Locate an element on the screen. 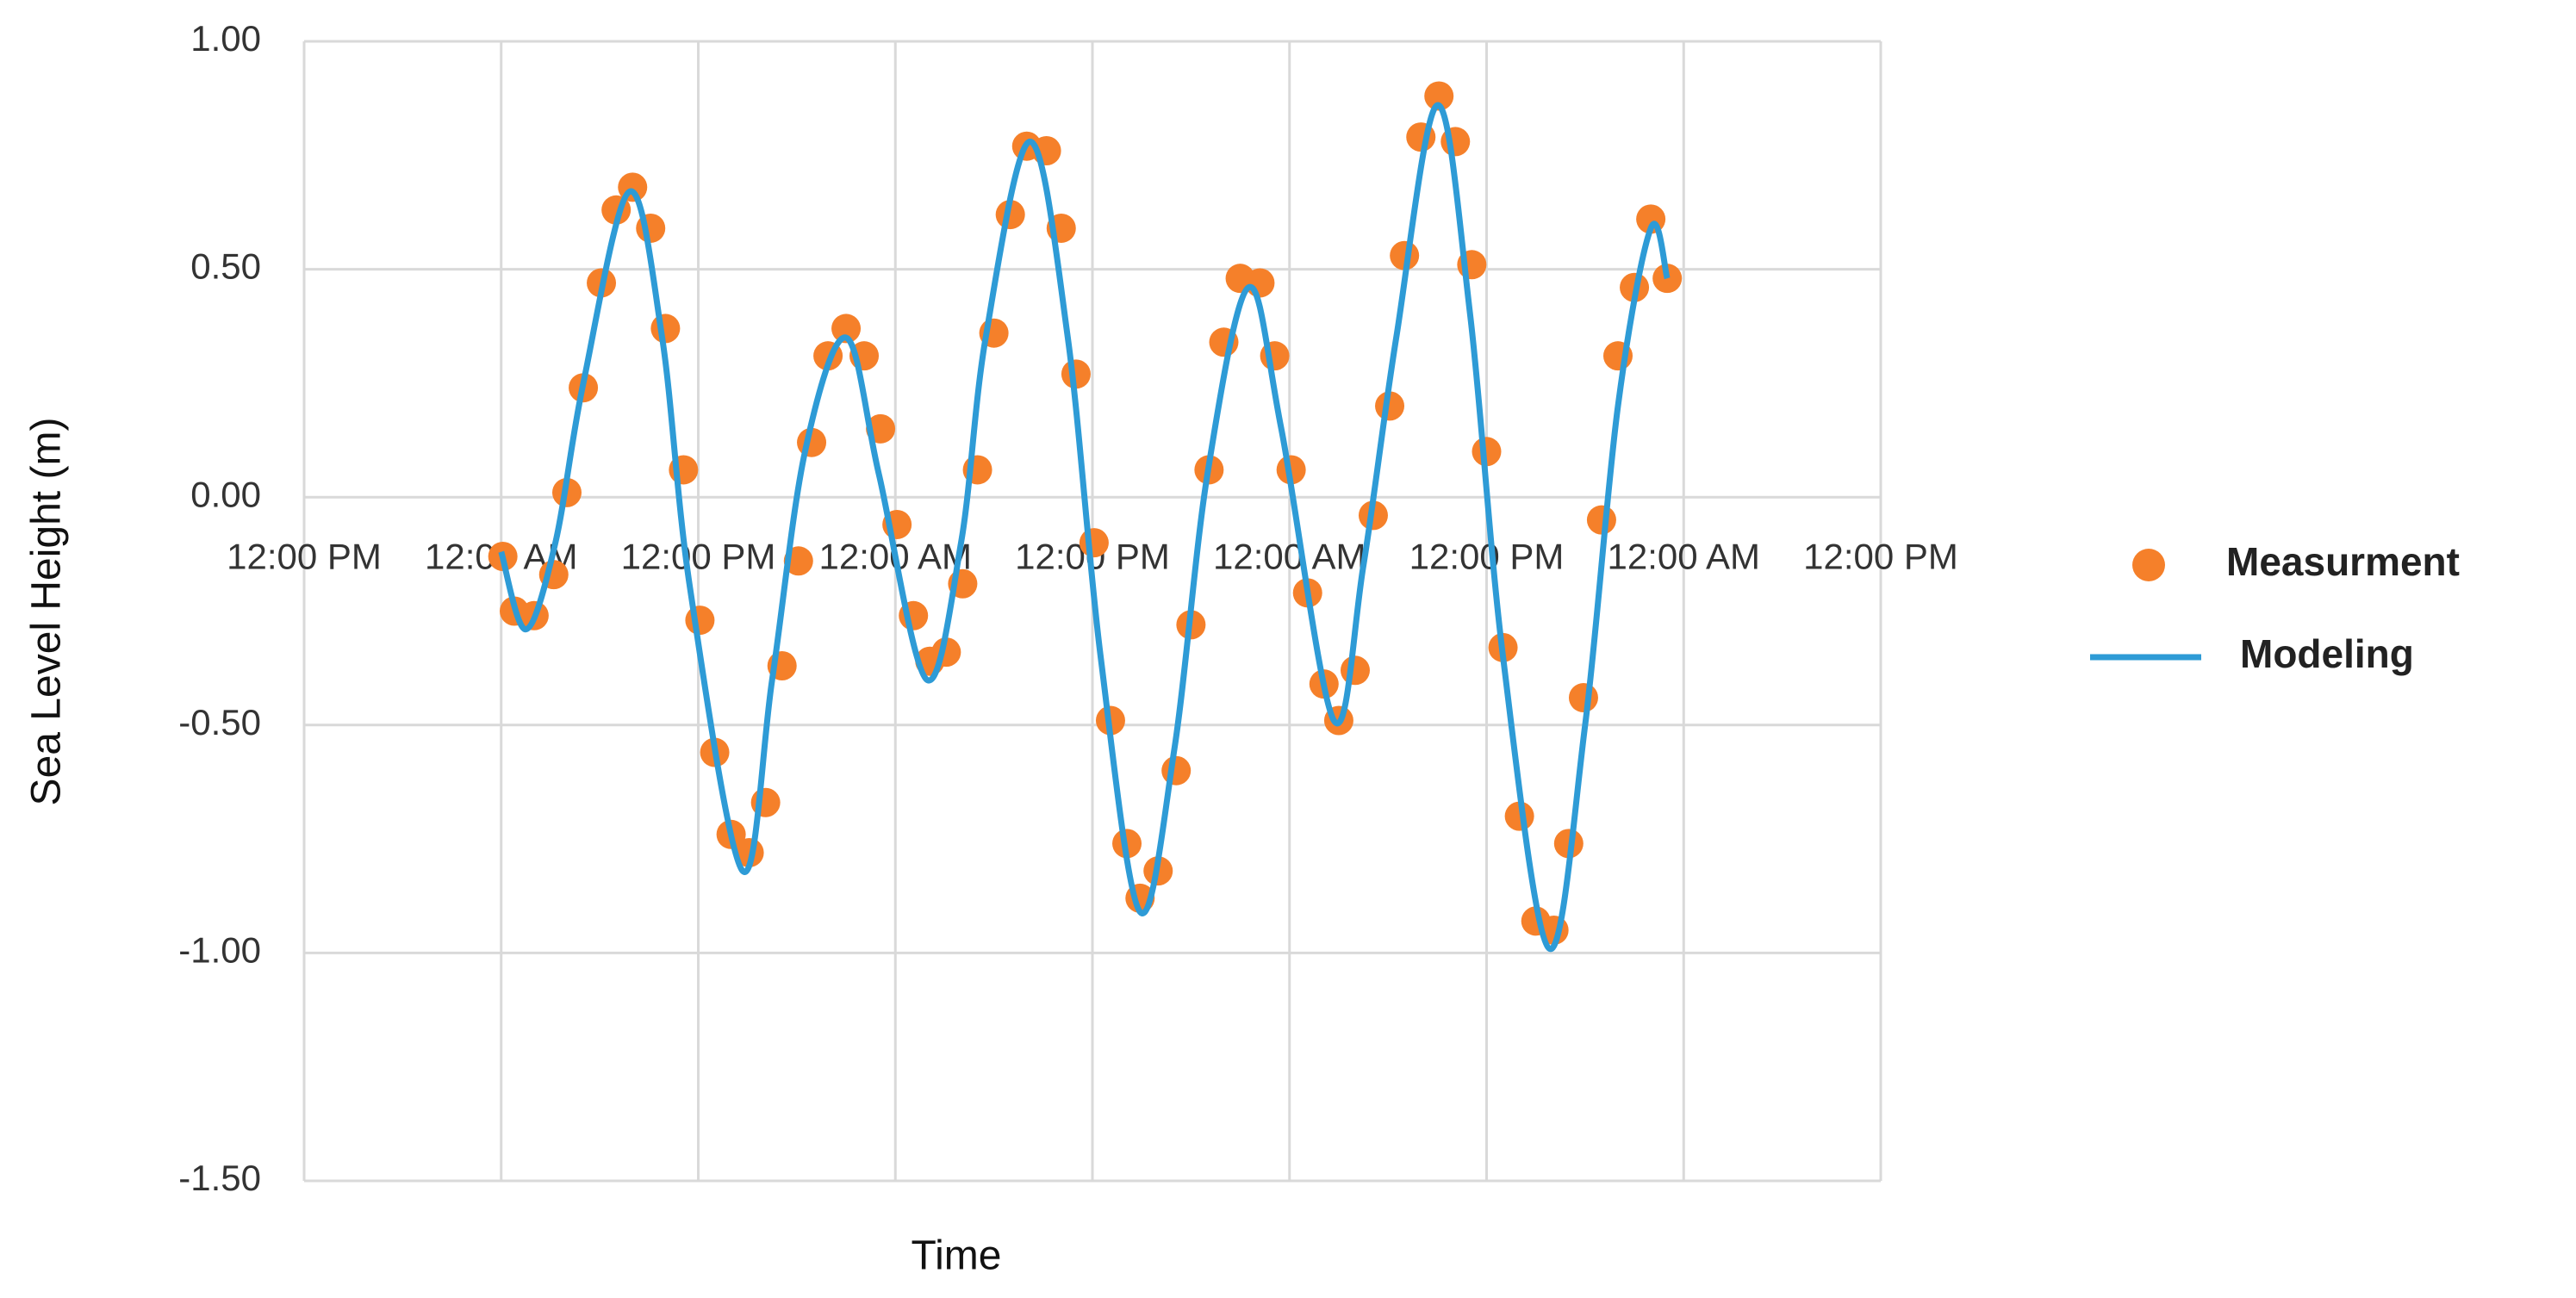 This screenshot has width=2576, height=1298. y-tick-label: 0.00 is located at coordinates (226, 494).